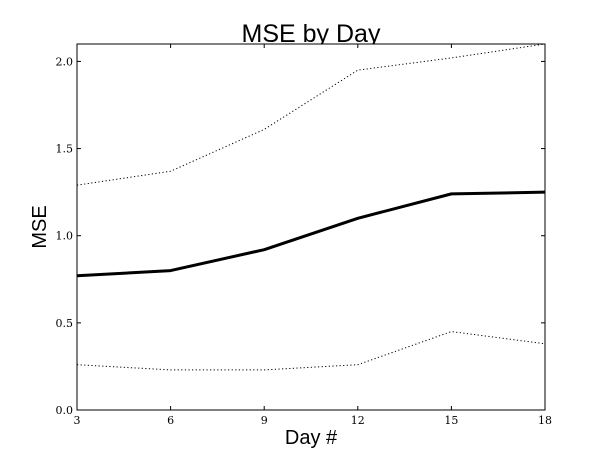 The width and height of the screenshot is (608, 456). I want to click on x-tick-label: 9, so click(264, 420).